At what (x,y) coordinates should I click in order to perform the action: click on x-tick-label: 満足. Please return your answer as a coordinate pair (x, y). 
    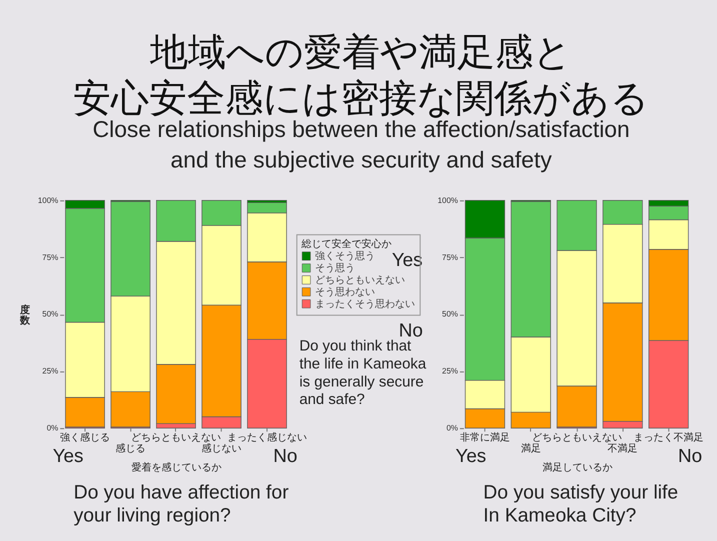
    Looking at the image, I should click on (530, 448).